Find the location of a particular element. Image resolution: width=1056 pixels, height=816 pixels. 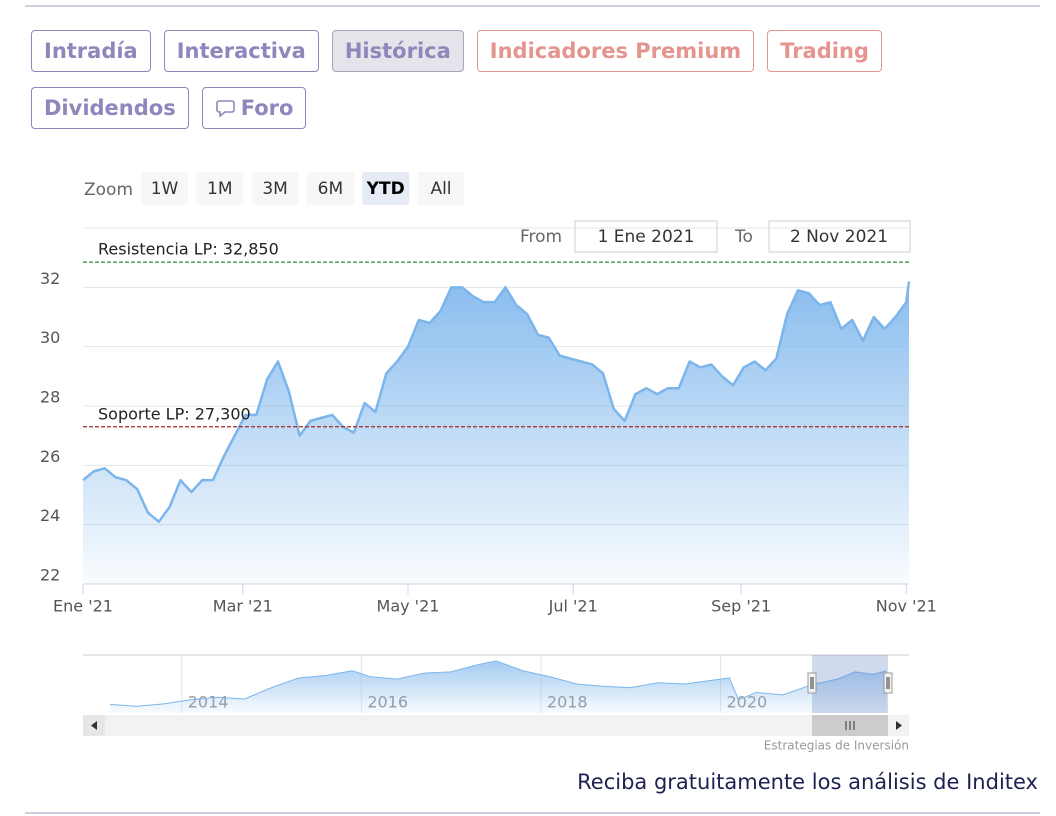

tab: Dividendos is located at coordinates (110, 108).